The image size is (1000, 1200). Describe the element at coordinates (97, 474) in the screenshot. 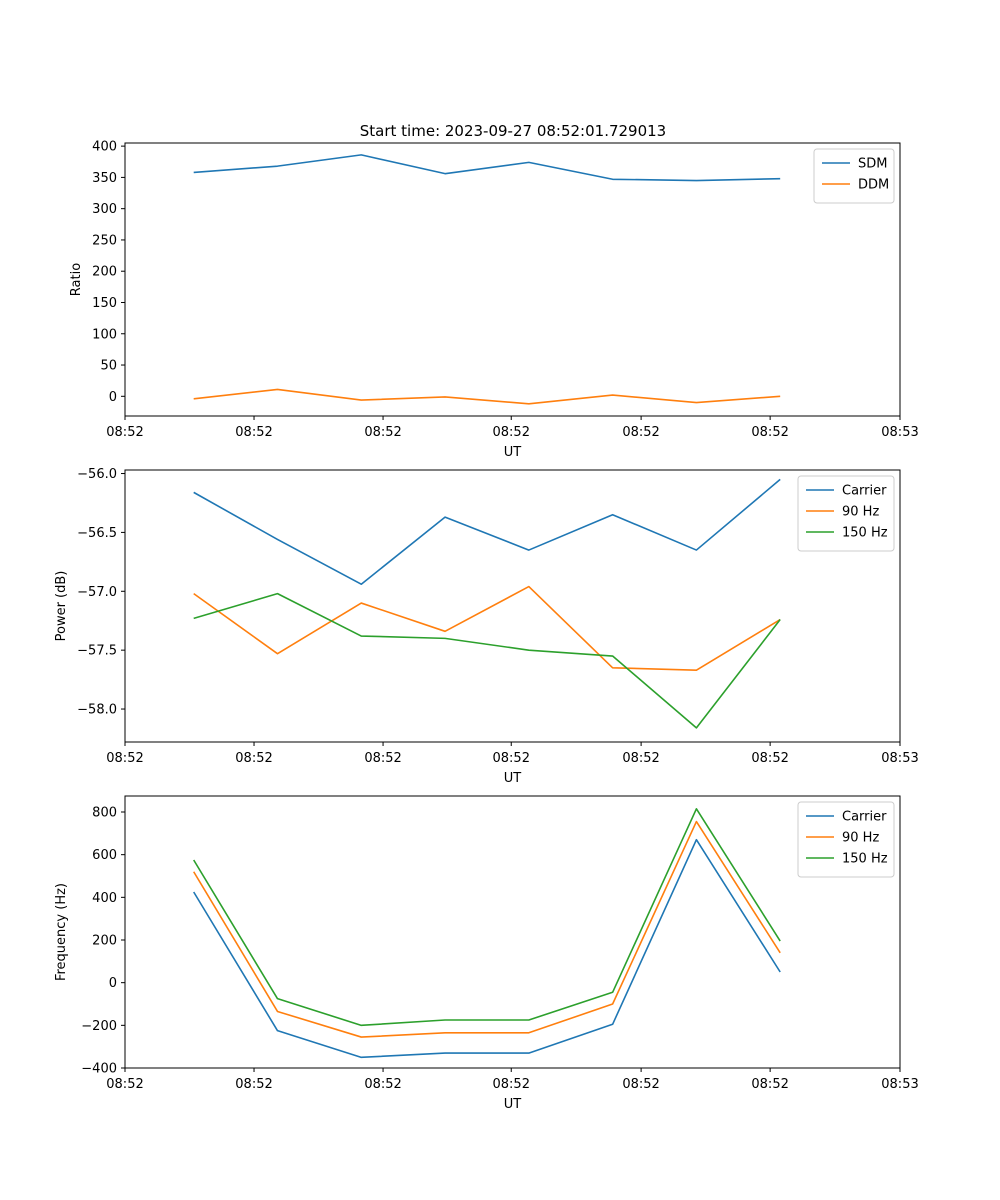

I see `power-y-tick-label: −56.0` at that location.